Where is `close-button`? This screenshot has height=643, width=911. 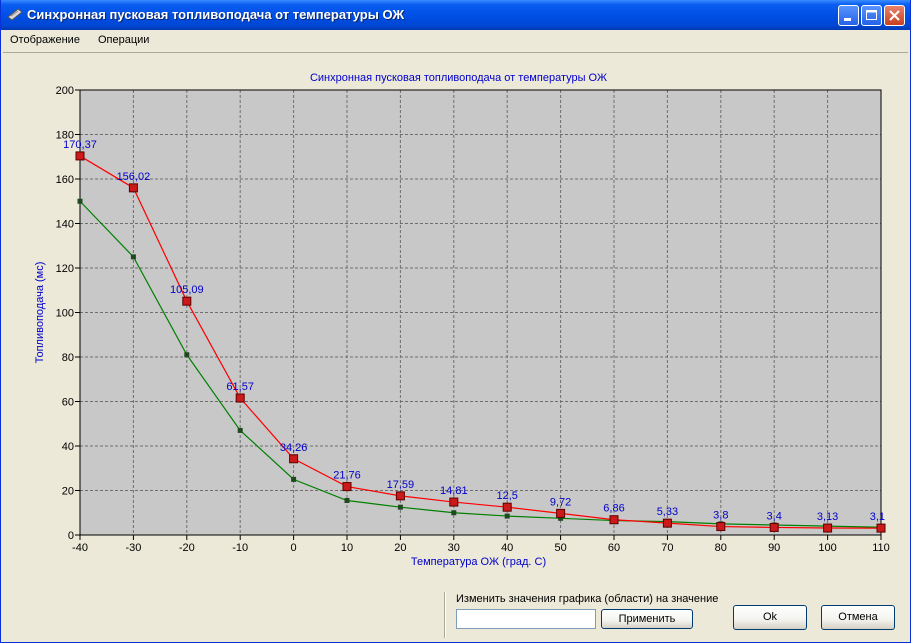
close-button is located at coordinates (894, 15).